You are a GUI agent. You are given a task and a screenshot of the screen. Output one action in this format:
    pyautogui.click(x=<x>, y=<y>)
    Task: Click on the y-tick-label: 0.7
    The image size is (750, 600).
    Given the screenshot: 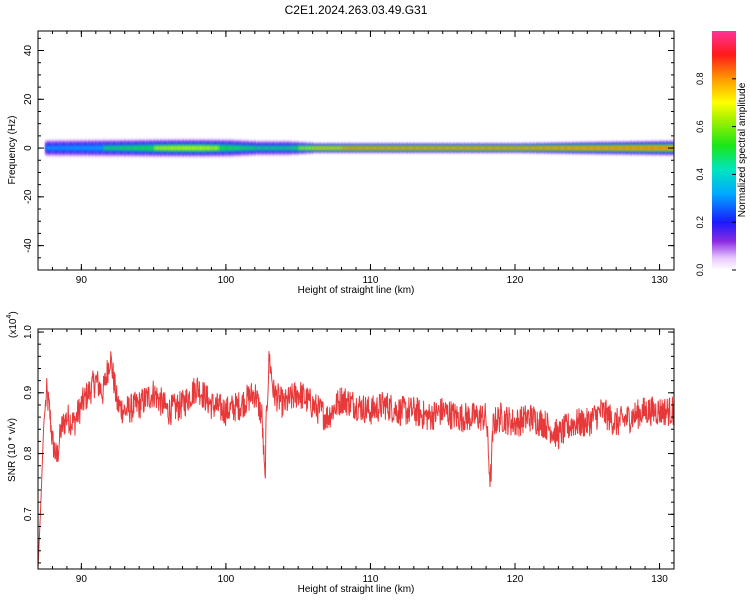 What is the action you would take?
    pyautogui.click(x=28, y=514)
    